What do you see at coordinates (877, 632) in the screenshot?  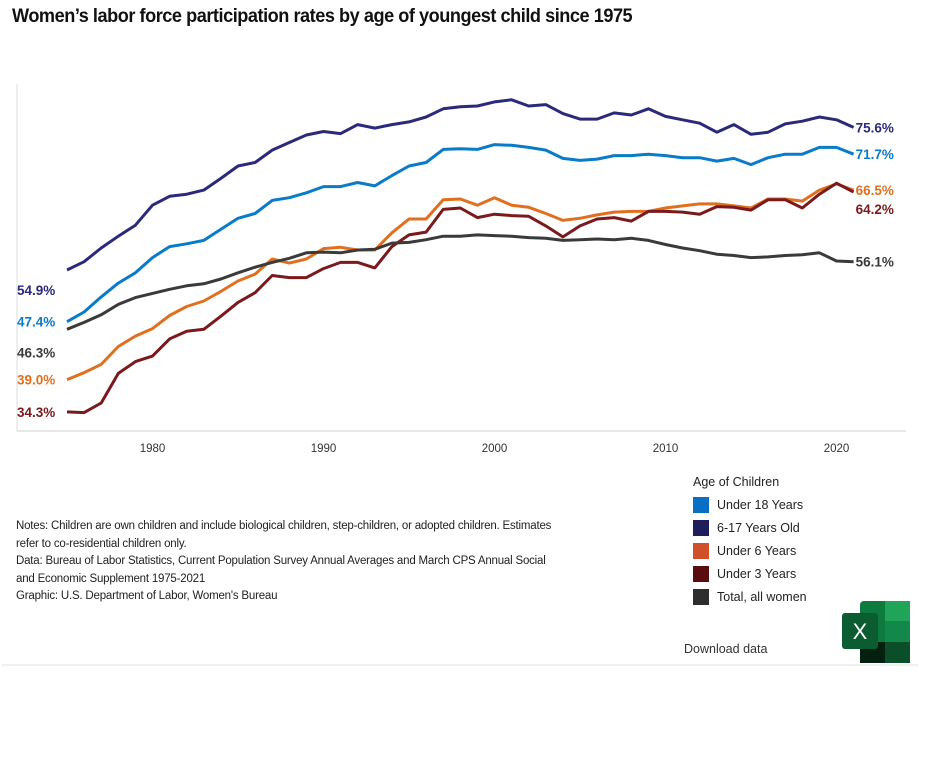 I see `excel-icon: X` at bounding box center [877, 632].